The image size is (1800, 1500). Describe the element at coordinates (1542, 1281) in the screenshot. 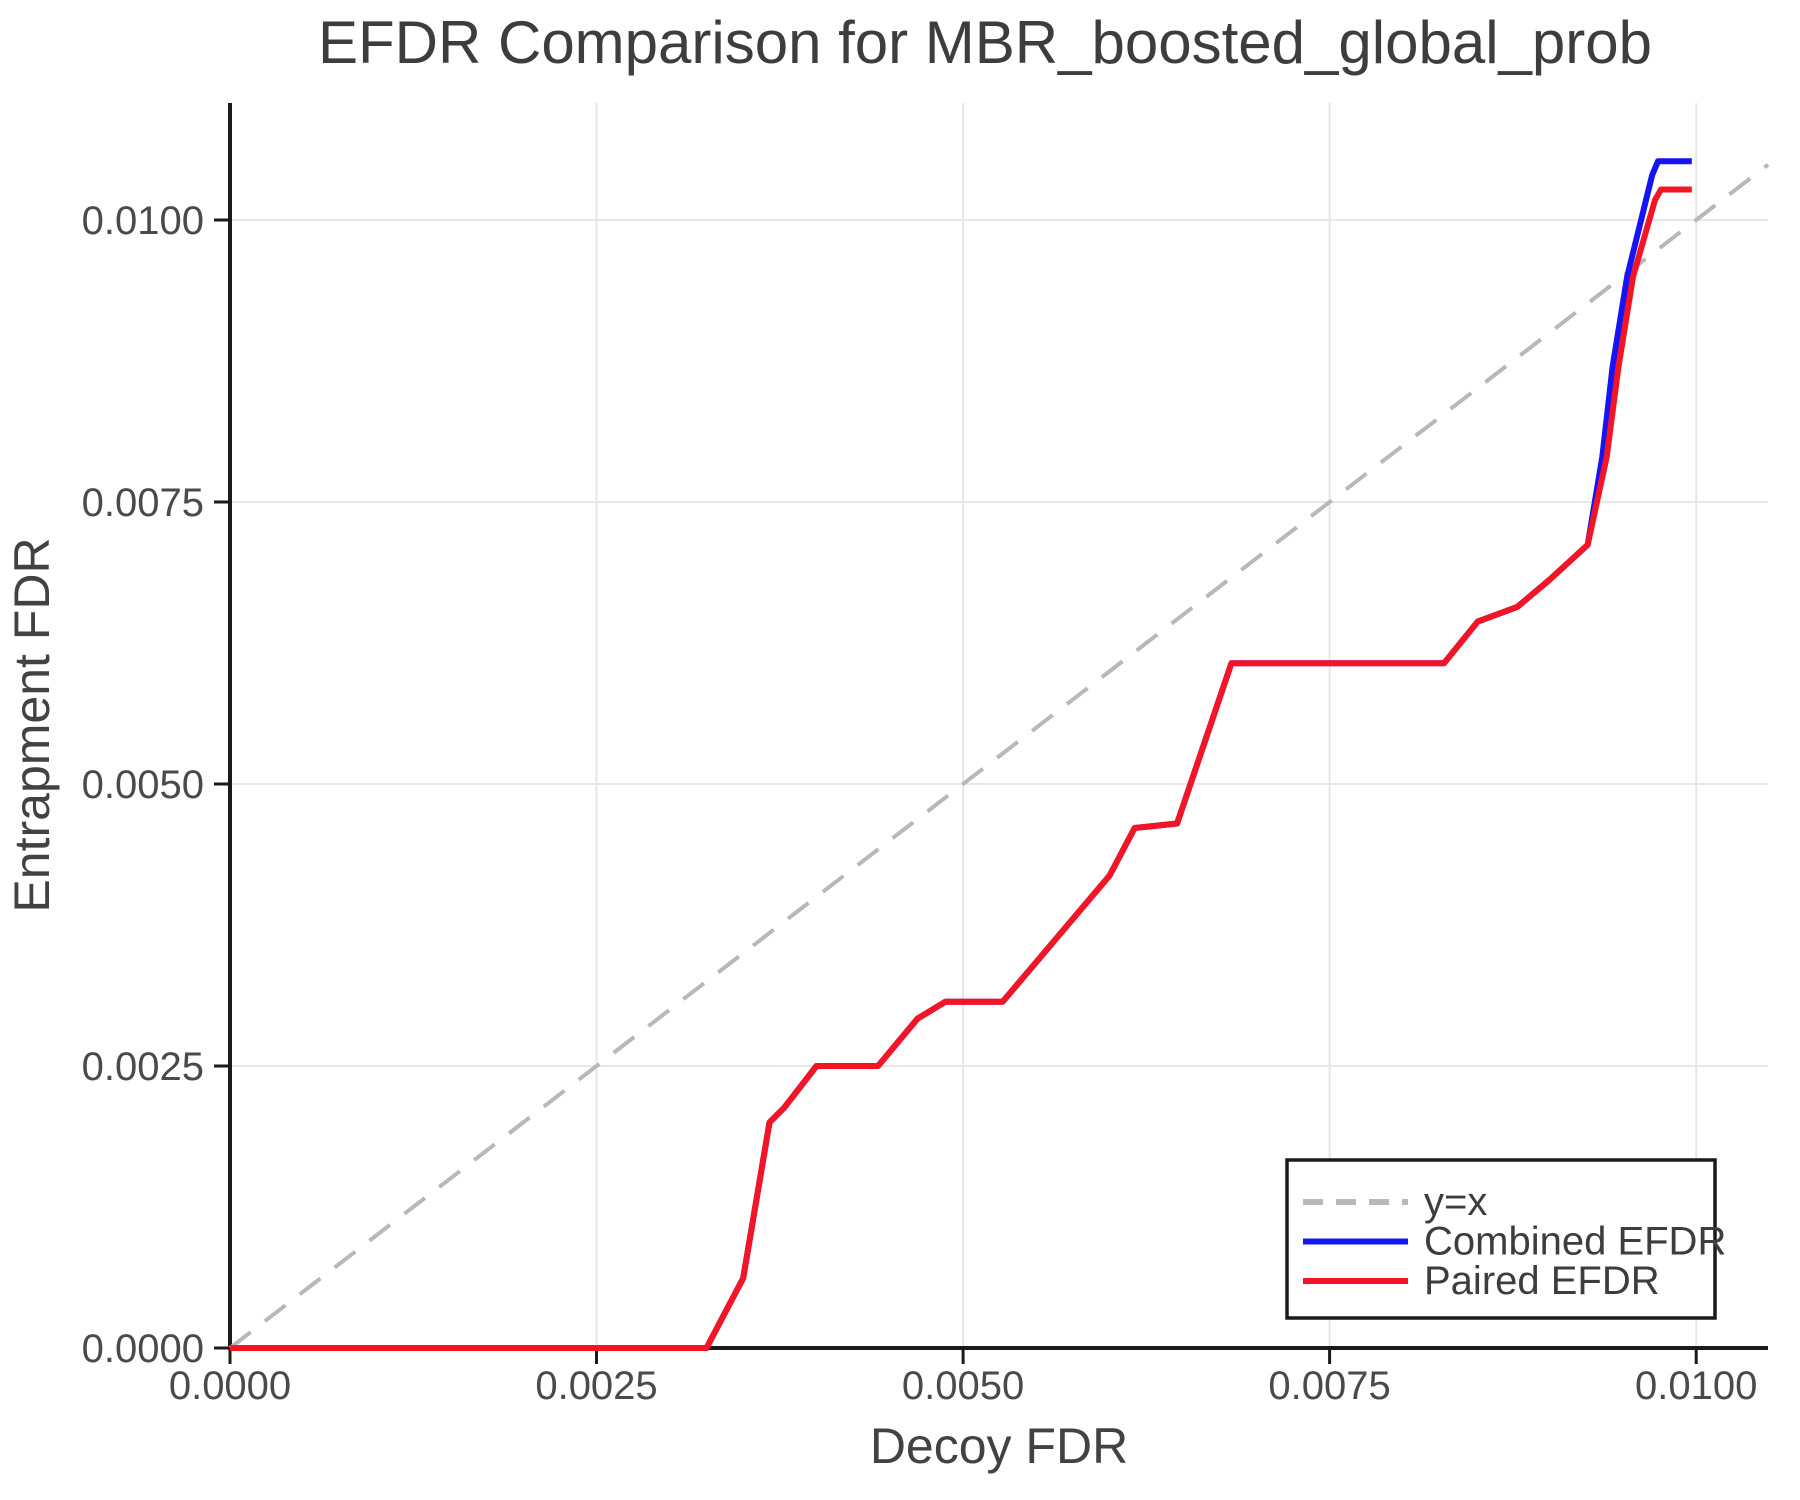

I see `legend-entry-label: Paired EFDR` at that location.